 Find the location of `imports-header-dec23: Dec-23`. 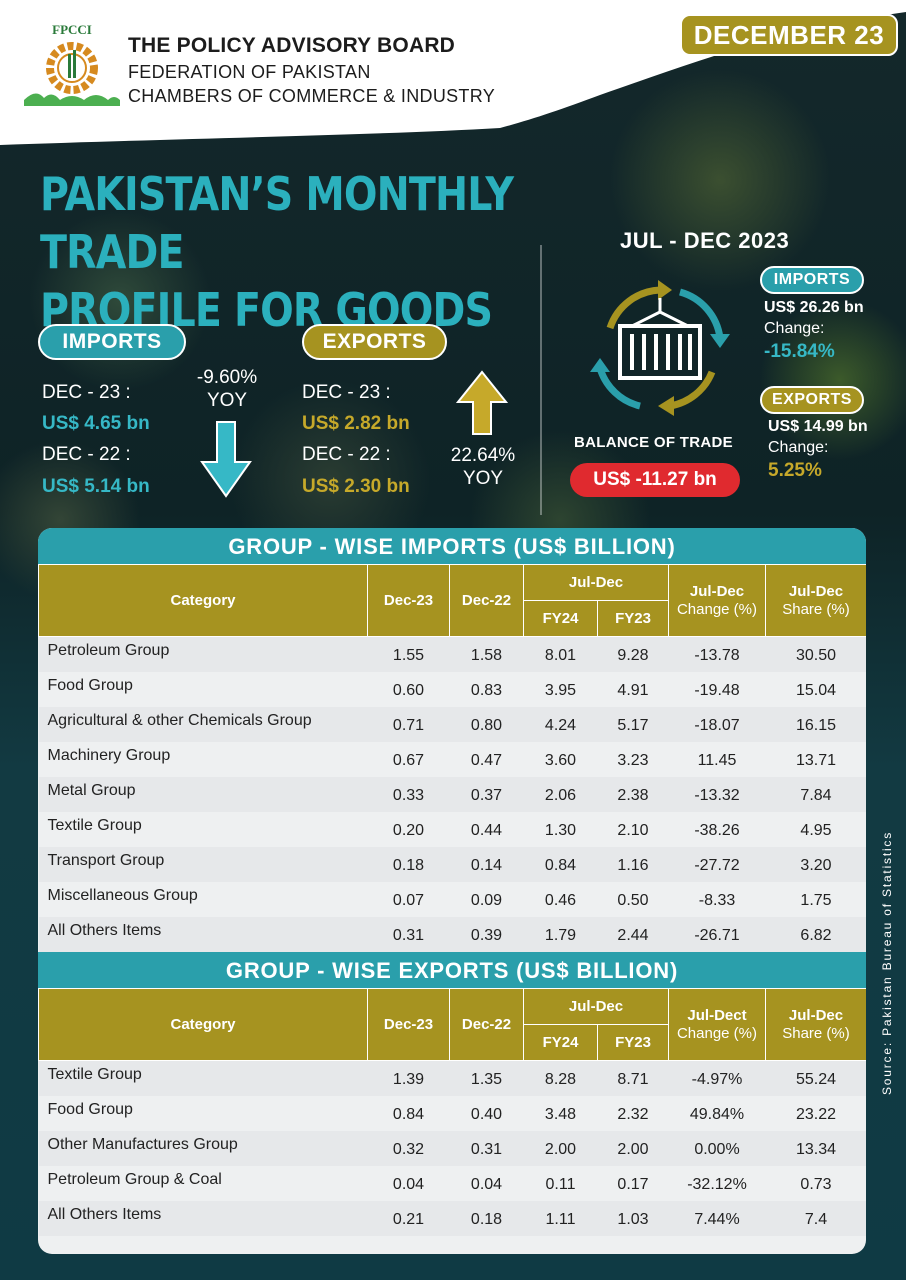

imports-header-dec23: Dec-23 is located at coordinates (408, 600).